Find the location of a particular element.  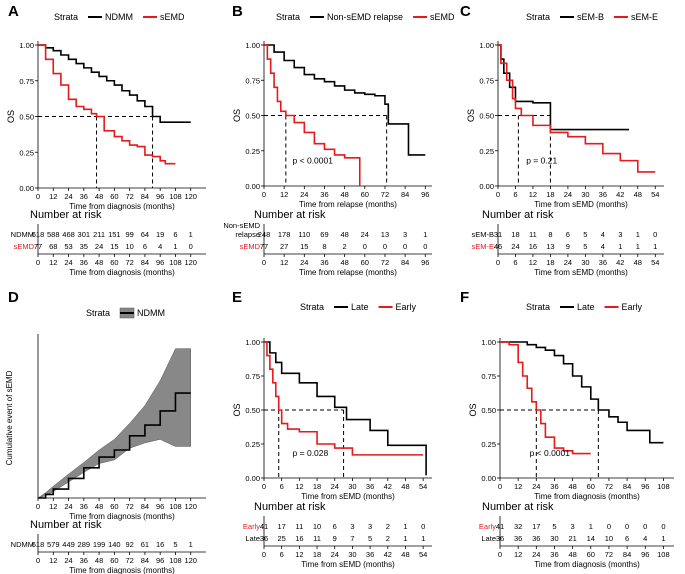

risk-x-tick-label: 60 is located at coordinates (114, 560).